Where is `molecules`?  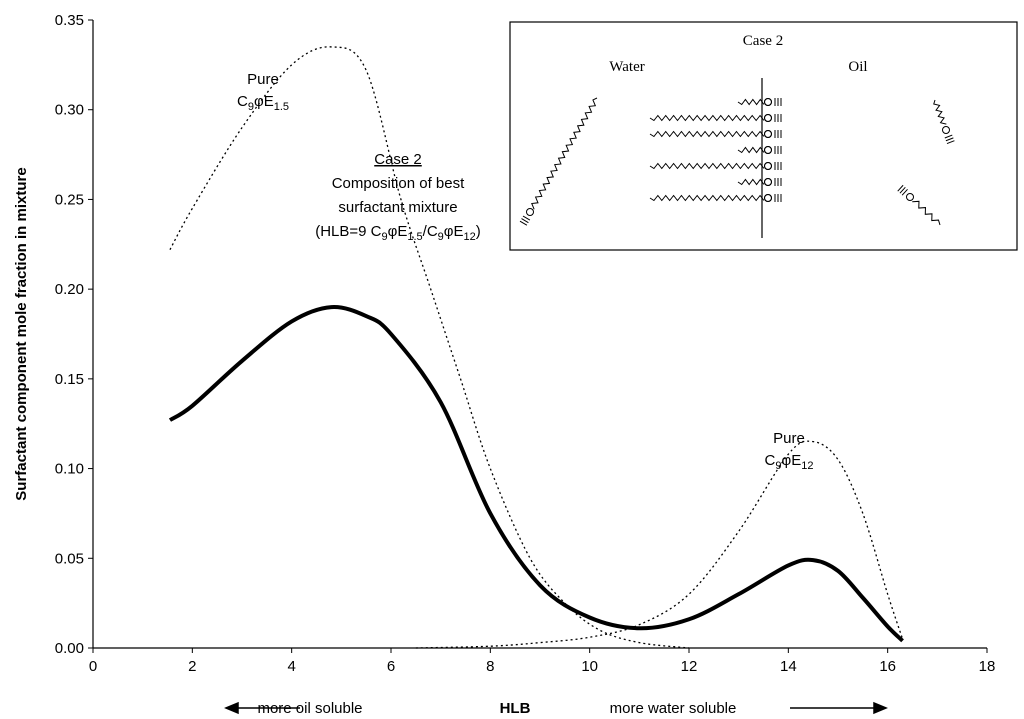
molecules is located at coordinates (737, 161).